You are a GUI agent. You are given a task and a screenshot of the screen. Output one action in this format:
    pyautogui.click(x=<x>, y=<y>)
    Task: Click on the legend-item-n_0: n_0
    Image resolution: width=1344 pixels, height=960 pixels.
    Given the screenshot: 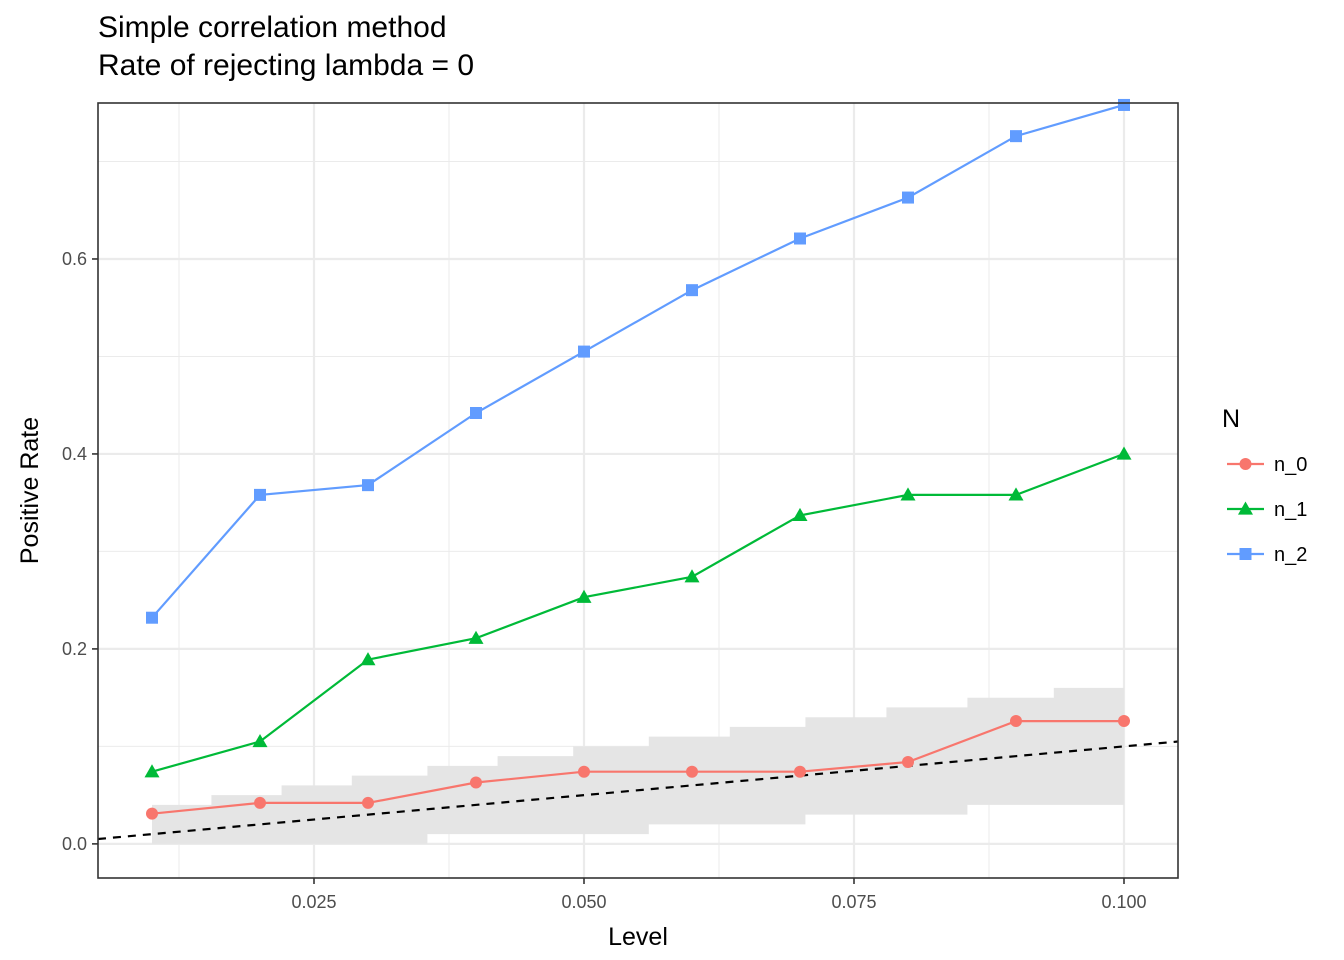 What is the action you would take?
    pyautogui.click(x=1267, y=465)
    